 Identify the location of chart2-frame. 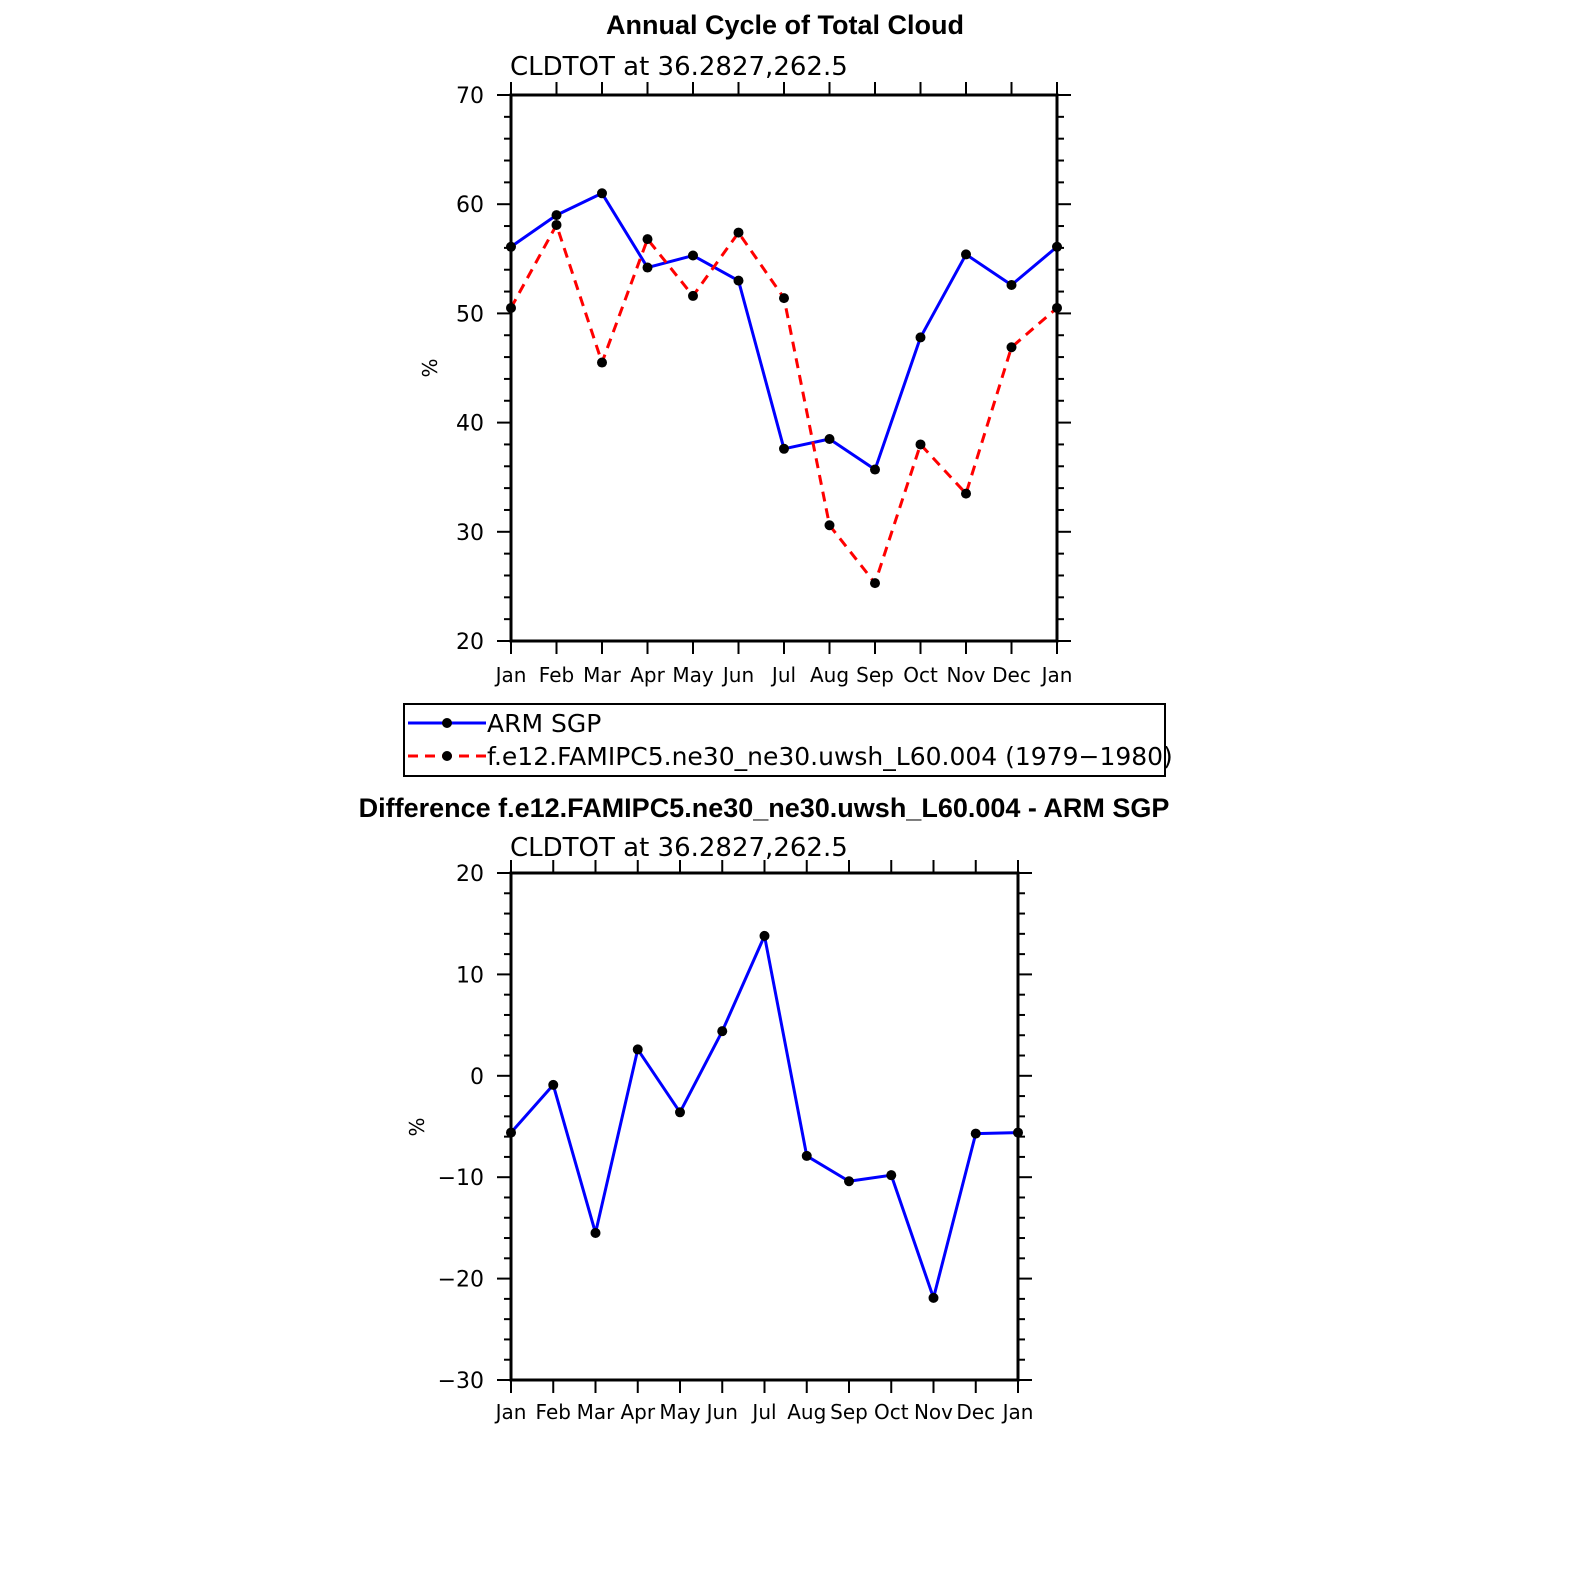
(764, 1126).